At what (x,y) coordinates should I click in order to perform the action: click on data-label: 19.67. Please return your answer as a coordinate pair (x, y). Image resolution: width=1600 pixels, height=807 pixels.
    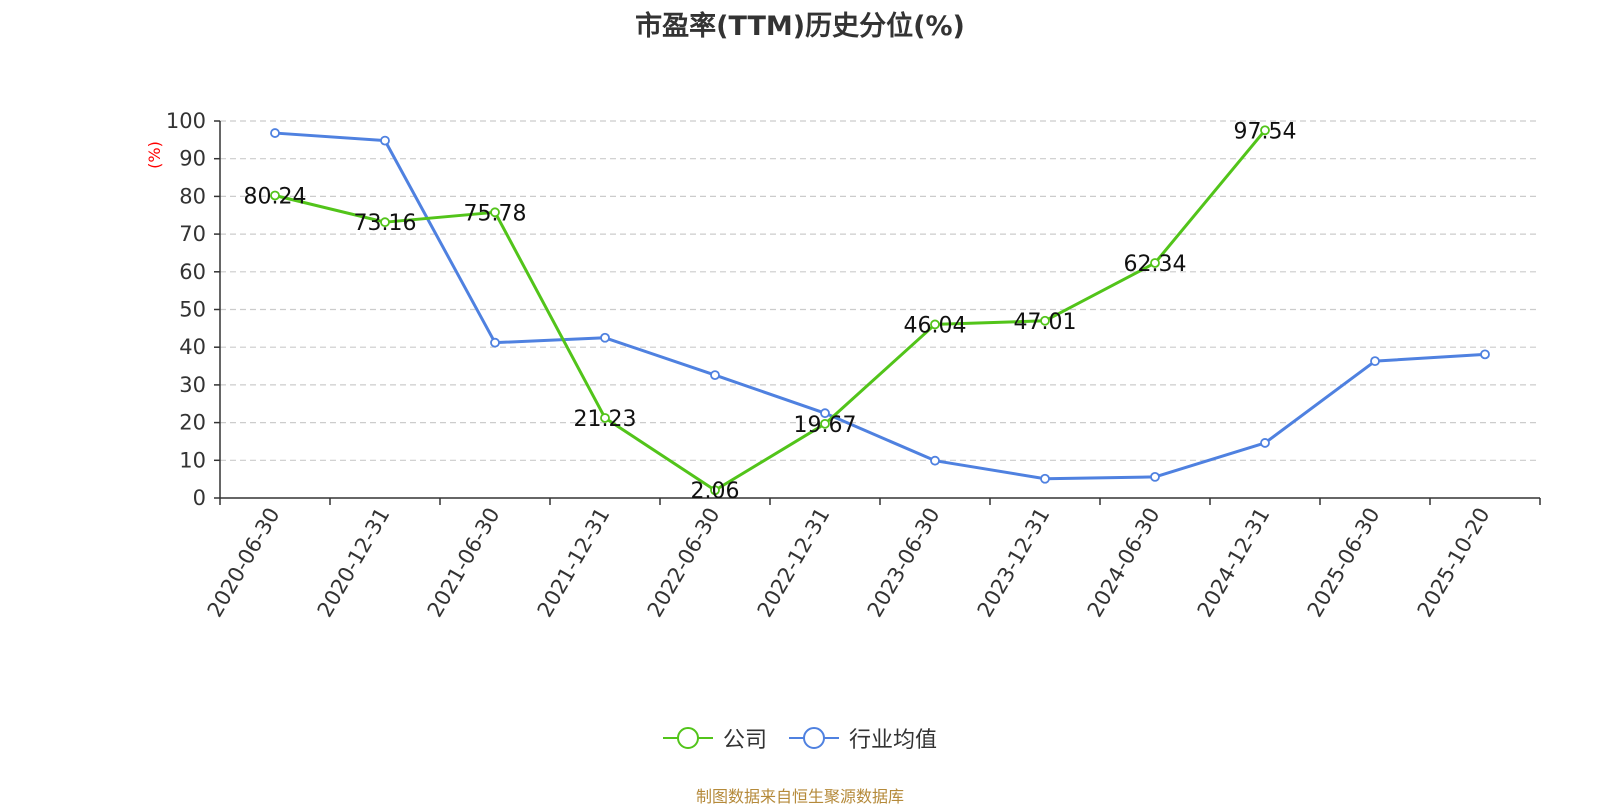
    Looking at the image, I should click on (825, 425).